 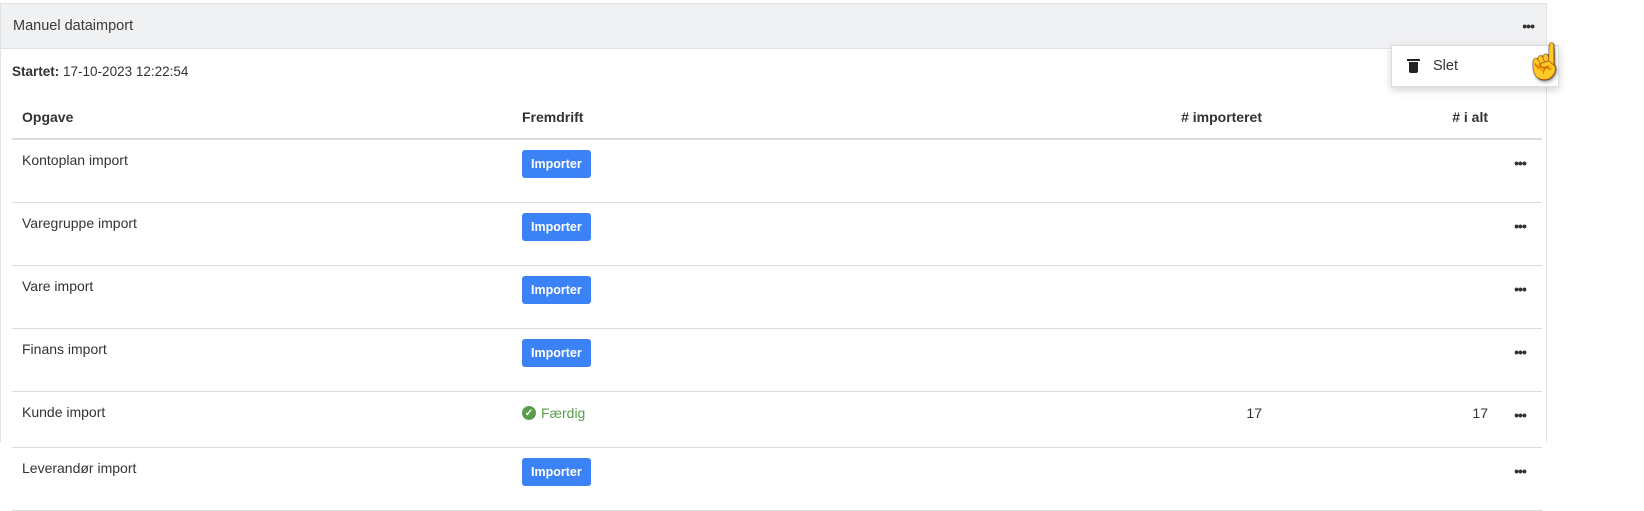 I want to click on progress-cell: ✓ Færdig, so click(x=797, y=419).